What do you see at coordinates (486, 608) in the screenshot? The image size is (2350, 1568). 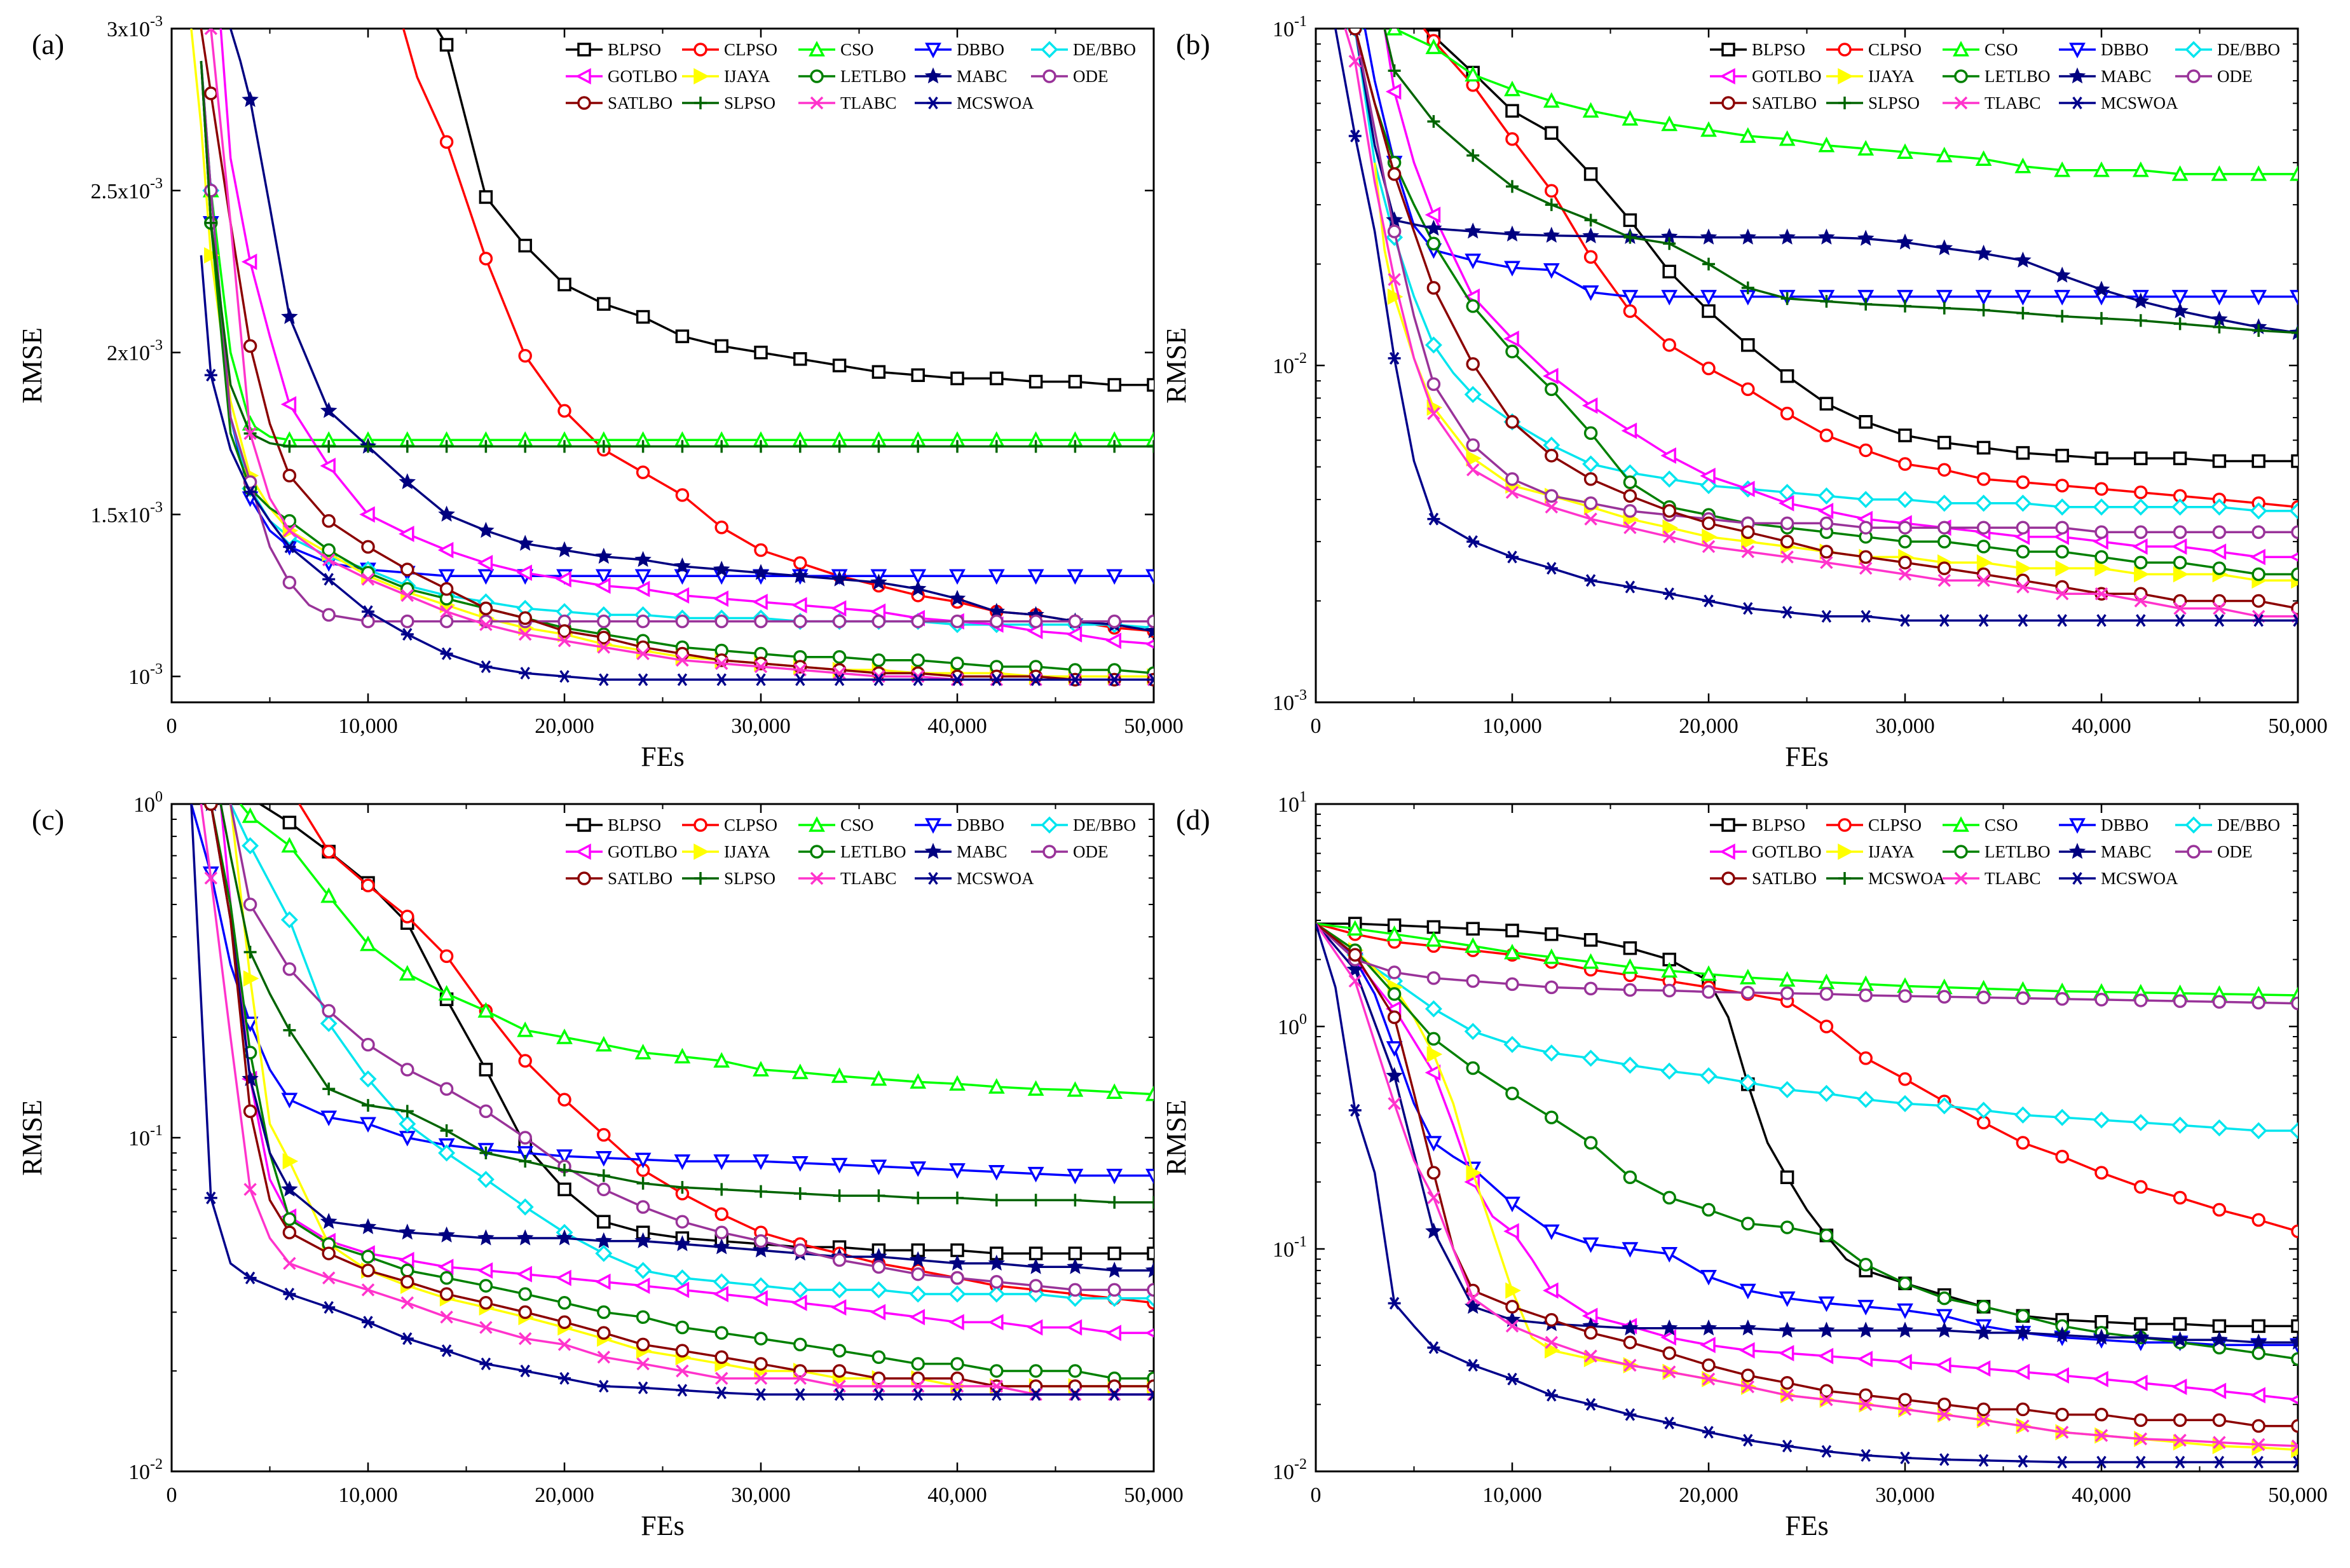 I see `panel-a-series-satlbo-10-point` at bounding box center [486, 608].